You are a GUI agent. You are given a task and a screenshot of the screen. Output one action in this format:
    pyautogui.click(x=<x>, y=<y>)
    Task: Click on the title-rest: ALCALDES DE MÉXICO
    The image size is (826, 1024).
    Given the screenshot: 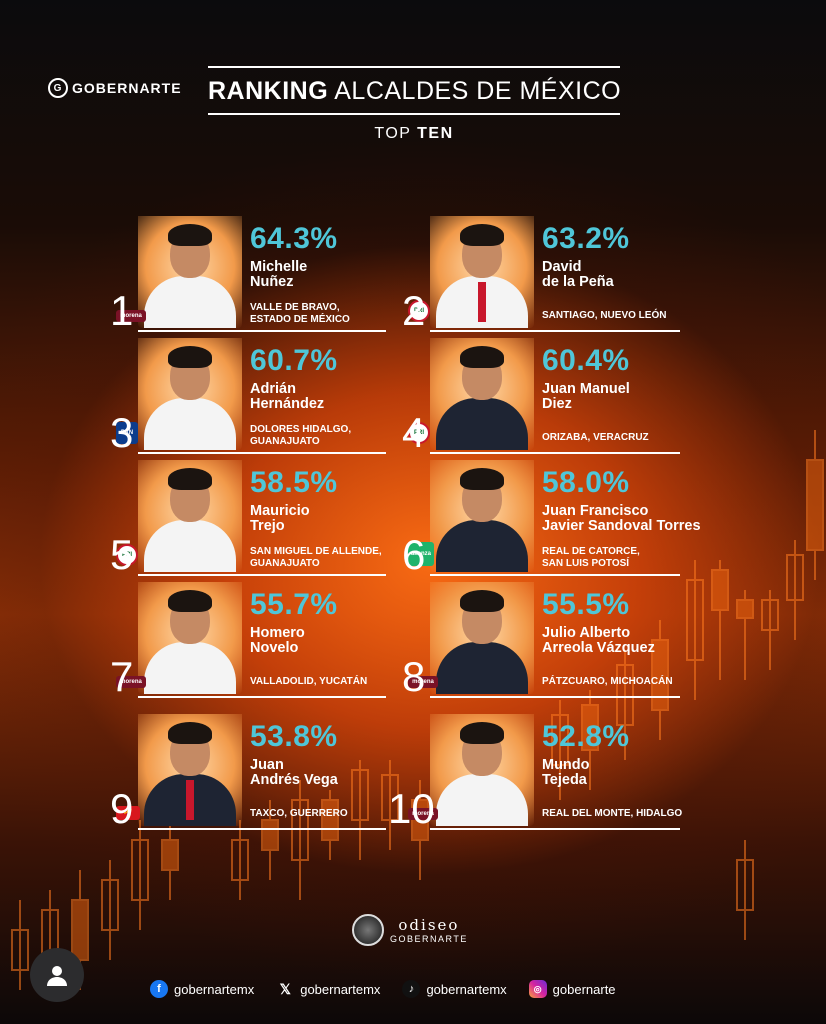 What is the action you would take?
    pyautogui.click(x=475, y=91)
    